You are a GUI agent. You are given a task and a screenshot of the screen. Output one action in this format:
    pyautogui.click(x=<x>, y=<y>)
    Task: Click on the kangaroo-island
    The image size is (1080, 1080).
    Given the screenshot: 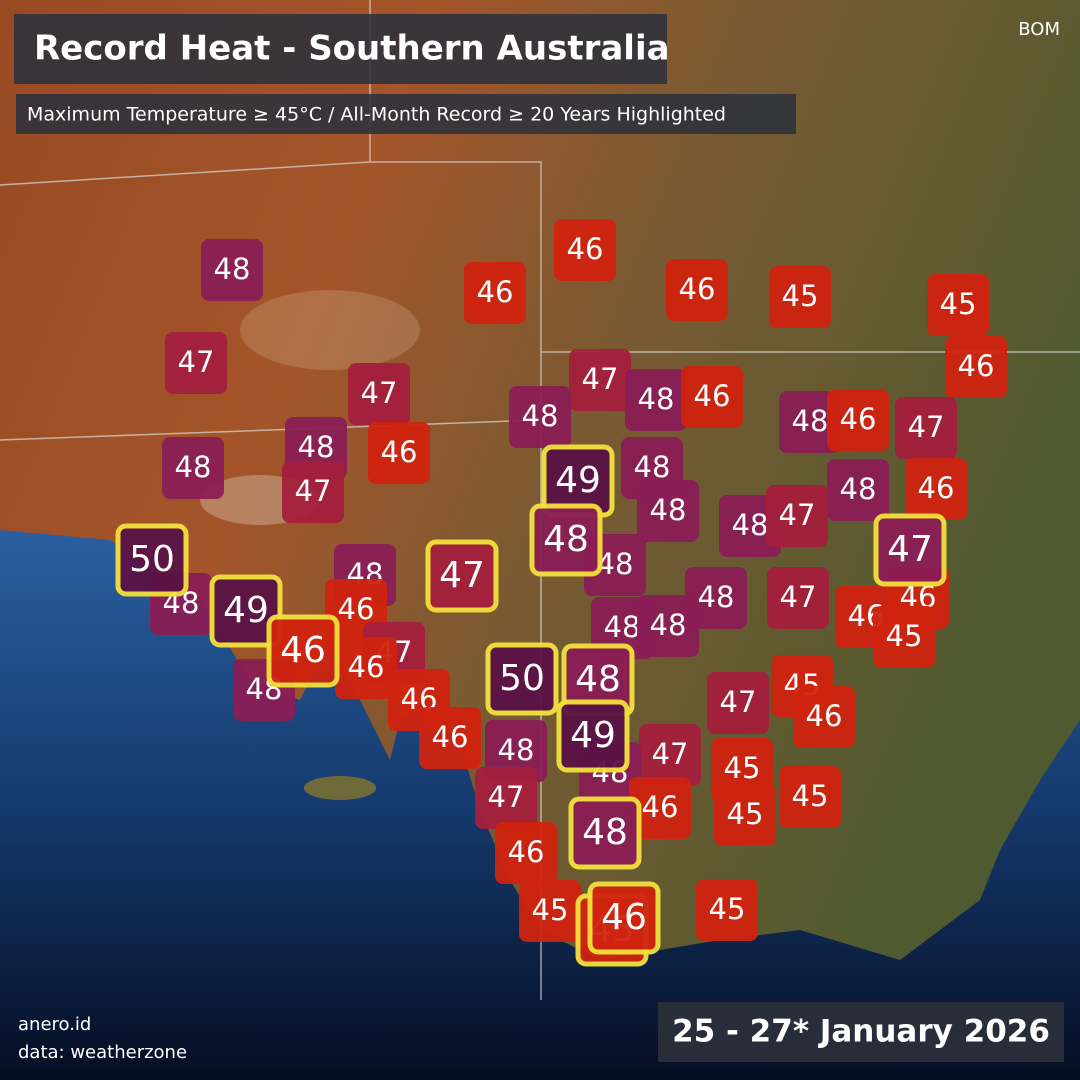 What is the action you would take?
    pyautogui.click(x=340, y=788)
    